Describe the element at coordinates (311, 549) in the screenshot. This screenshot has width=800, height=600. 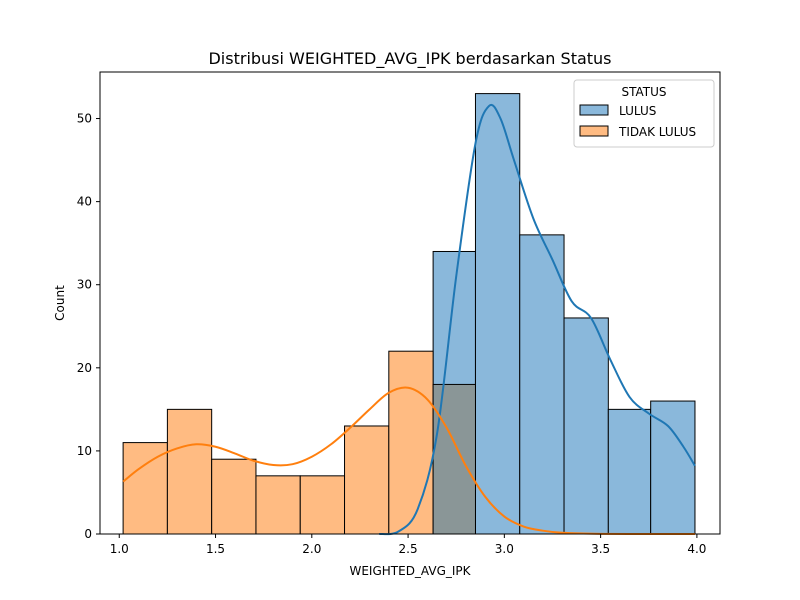
I see `x-tick-label: 2.0` at that location.